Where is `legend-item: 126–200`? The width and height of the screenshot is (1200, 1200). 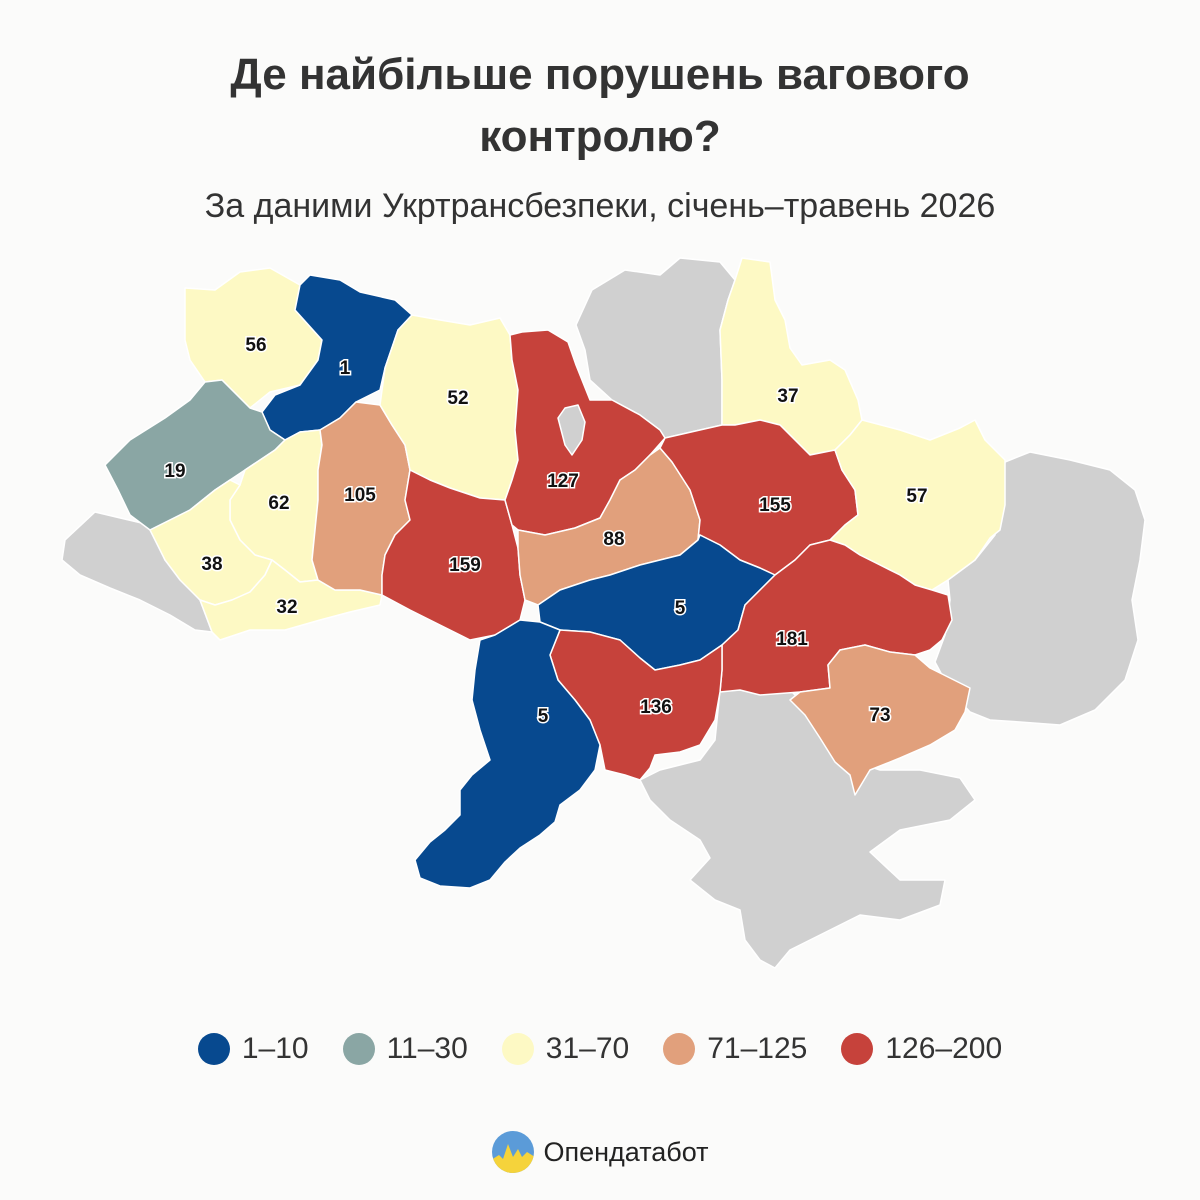 legend-item: 126–200 is located at coordinates (921, 1049).